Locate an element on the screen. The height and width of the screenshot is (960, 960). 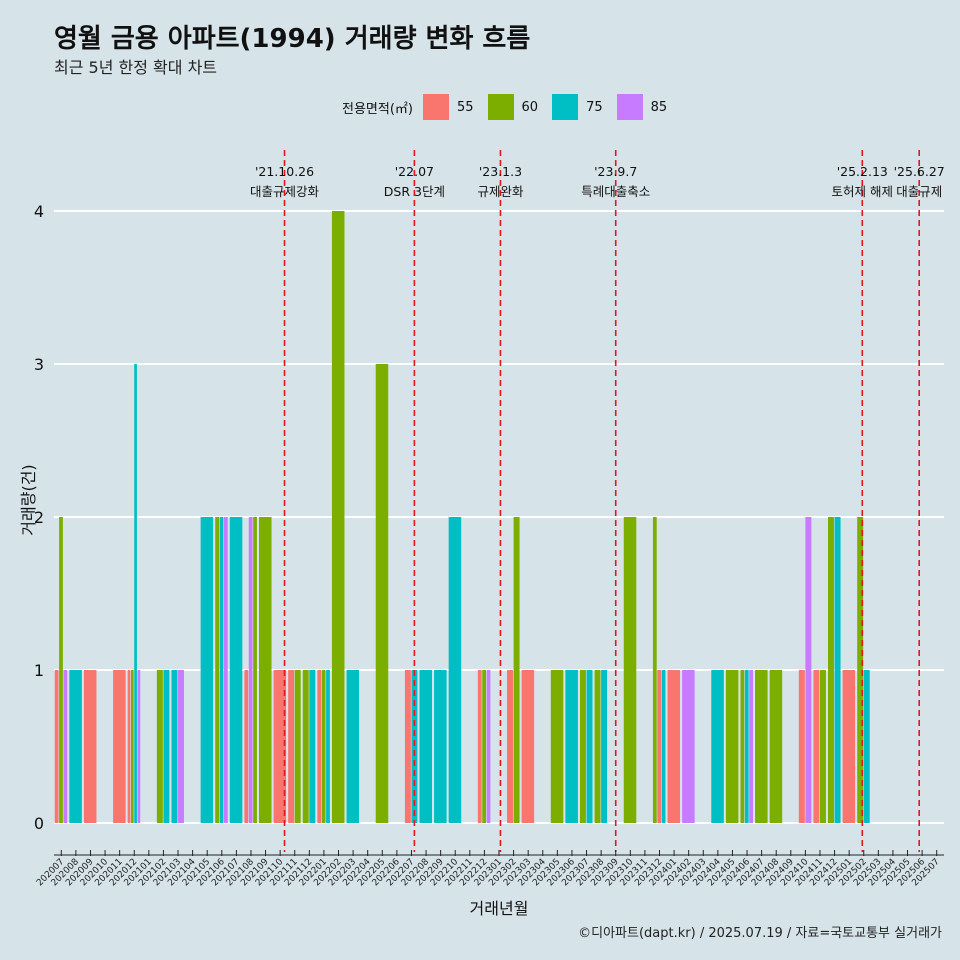
event-label-0: 대출규제강화 is located at coordinates (285, 191).